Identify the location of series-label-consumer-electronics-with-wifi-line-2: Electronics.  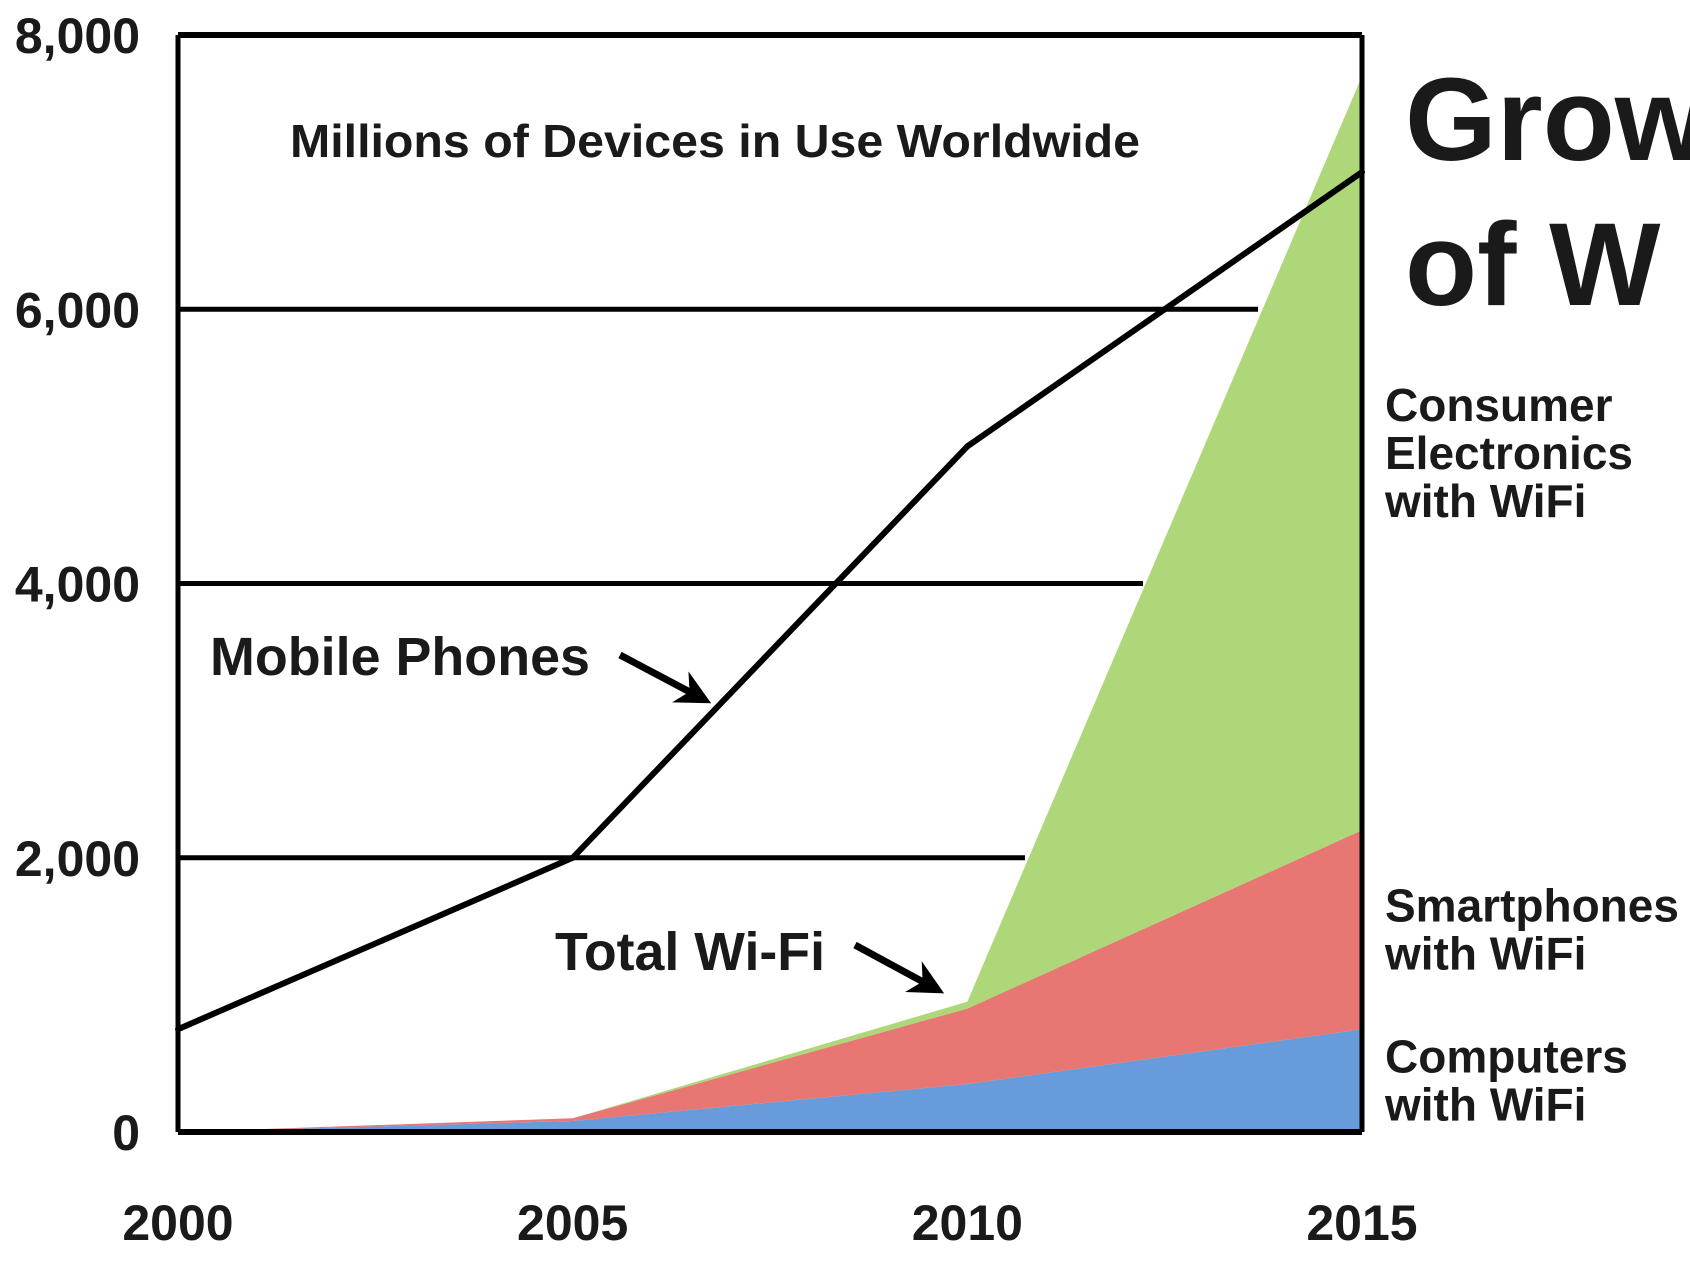
(1509, 453).